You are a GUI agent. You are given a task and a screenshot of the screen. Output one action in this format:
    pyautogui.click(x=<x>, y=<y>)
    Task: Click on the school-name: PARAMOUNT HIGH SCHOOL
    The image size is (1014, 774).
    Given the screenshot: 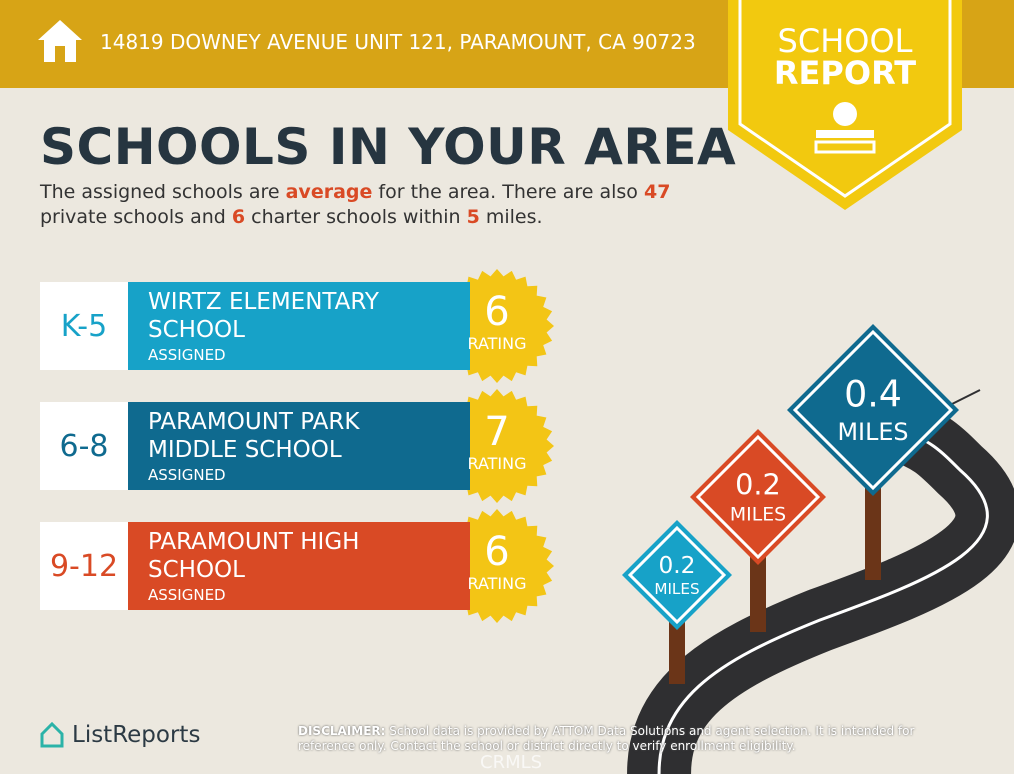 What is the action you would take?
    pyautogui.click(x=254, y=556)
    